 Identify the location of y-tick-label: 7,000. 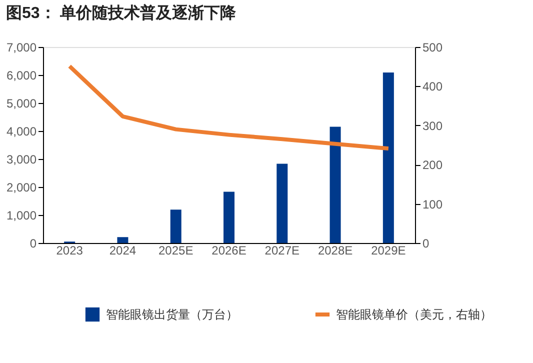
(21, 47).